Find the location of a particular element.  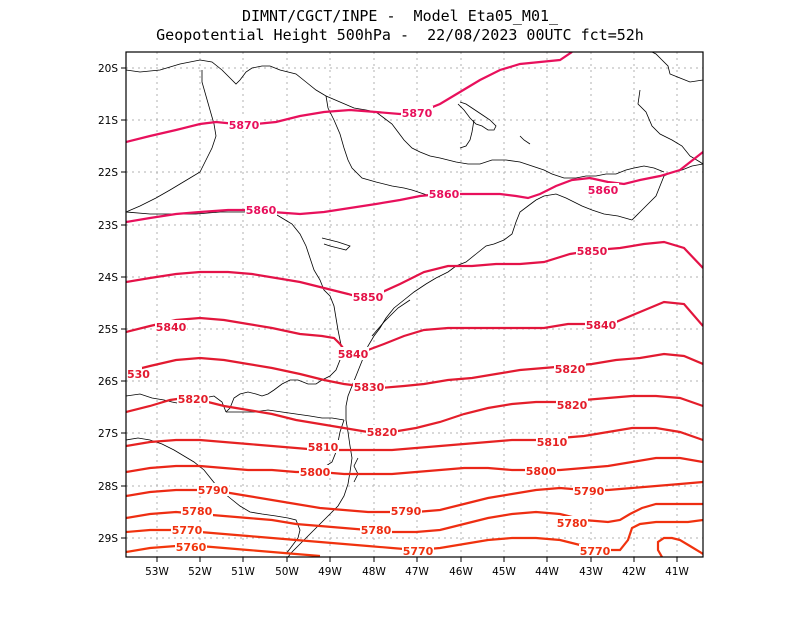

lat-label: 23S is located at coordinates (108, 226).